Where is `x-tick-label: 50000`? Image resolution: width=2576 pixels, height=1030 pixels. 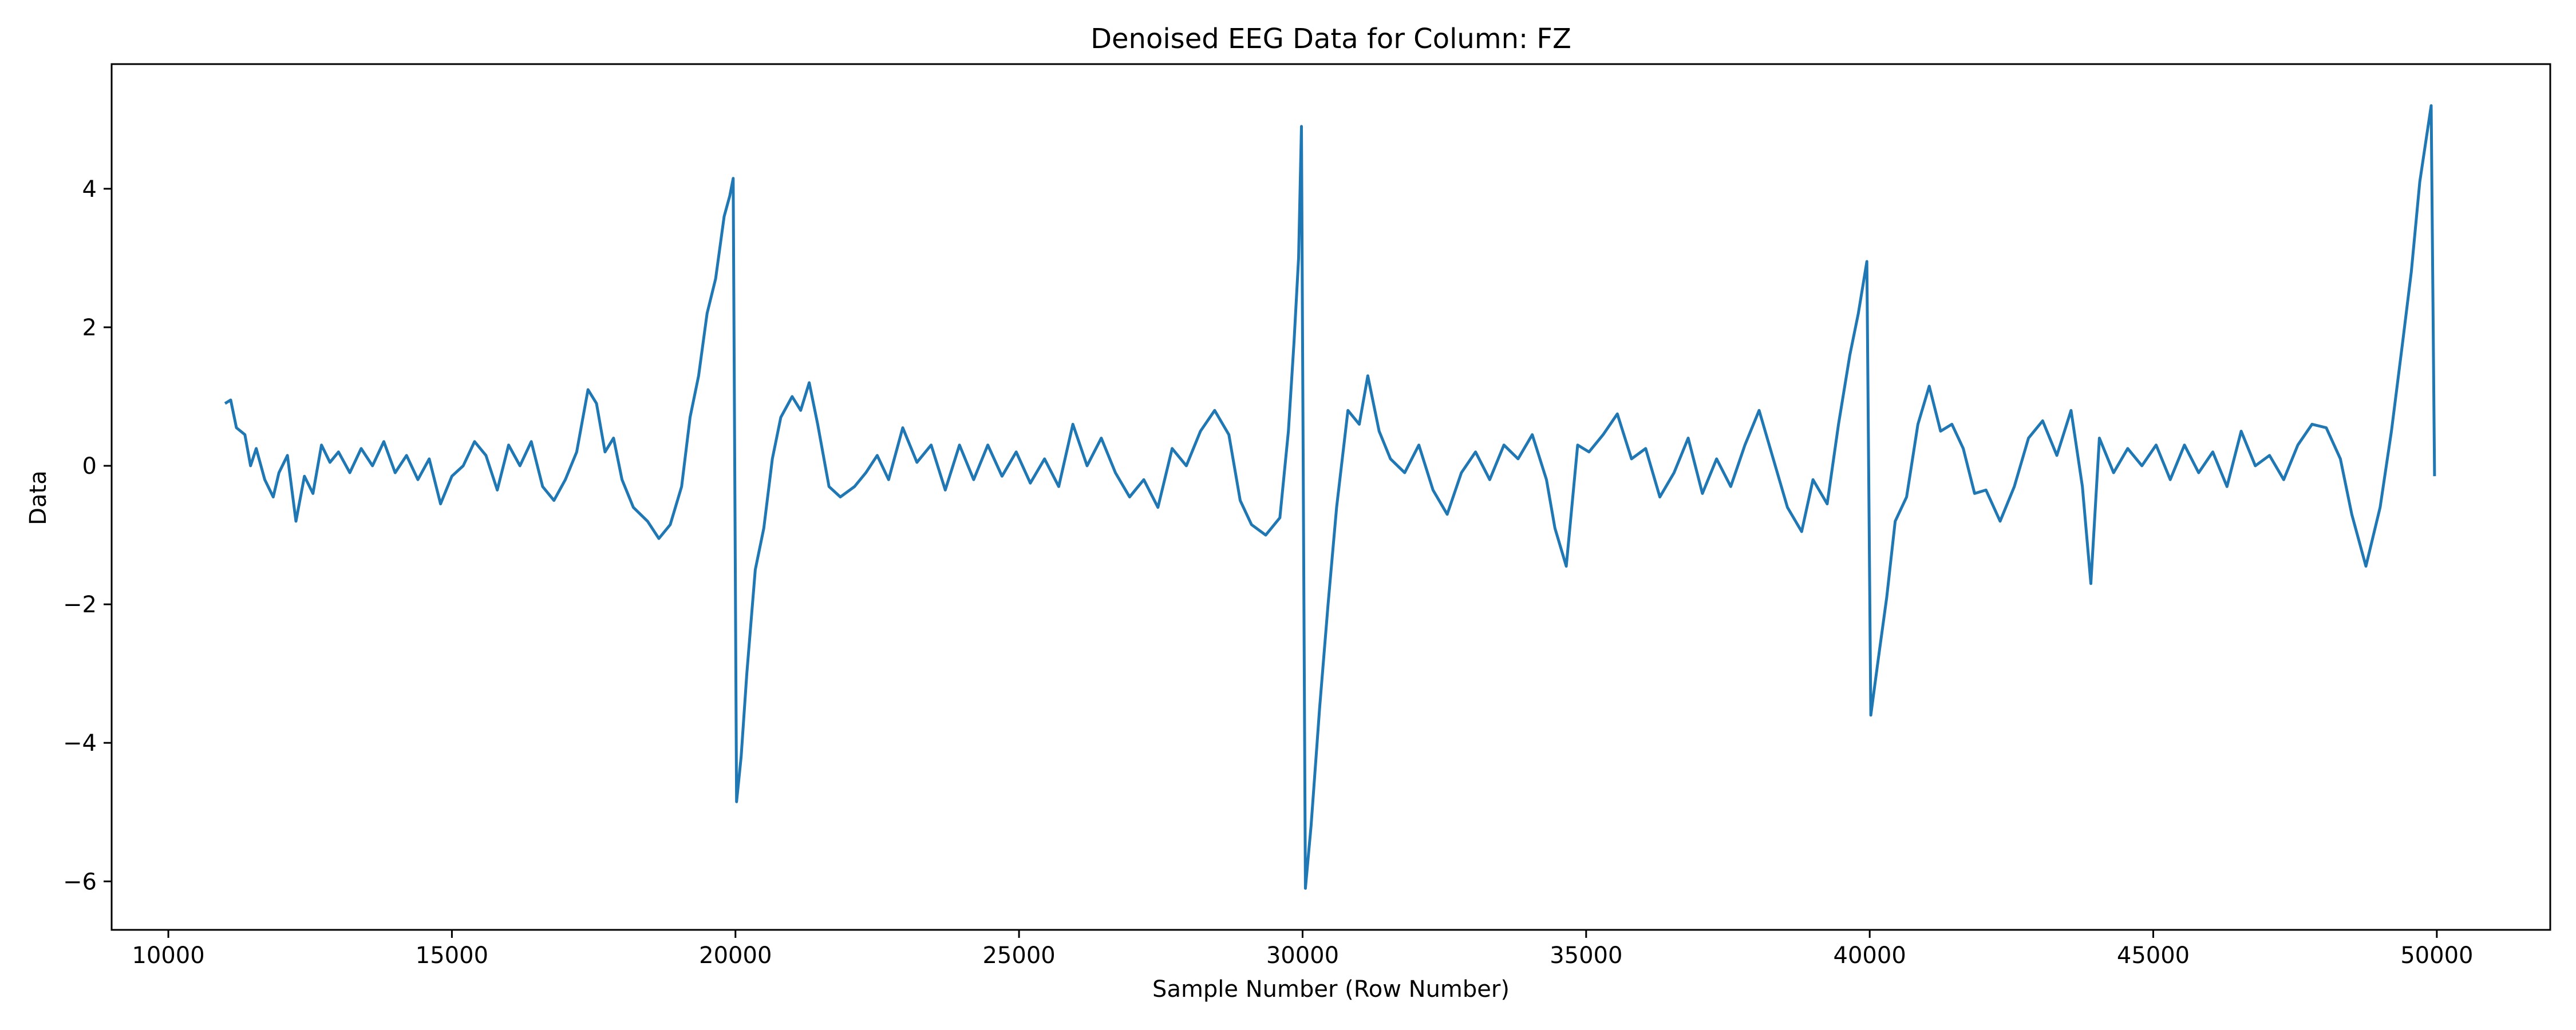 x-tick-label: 50000 is located at coordinates (2436, 955).